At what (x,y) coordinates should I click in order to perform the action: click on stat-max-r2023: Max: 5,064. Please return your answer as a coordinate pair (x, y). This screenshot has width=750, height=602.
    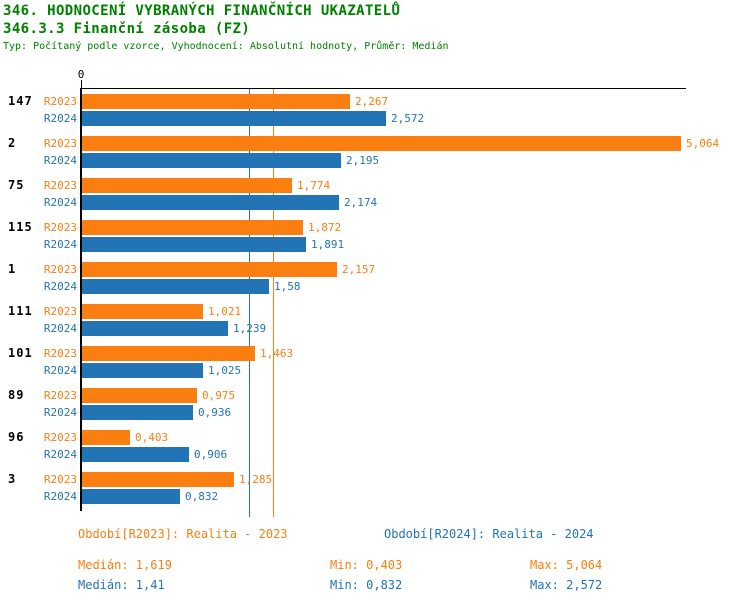
    Looking at the image, I should click on (566, 565).